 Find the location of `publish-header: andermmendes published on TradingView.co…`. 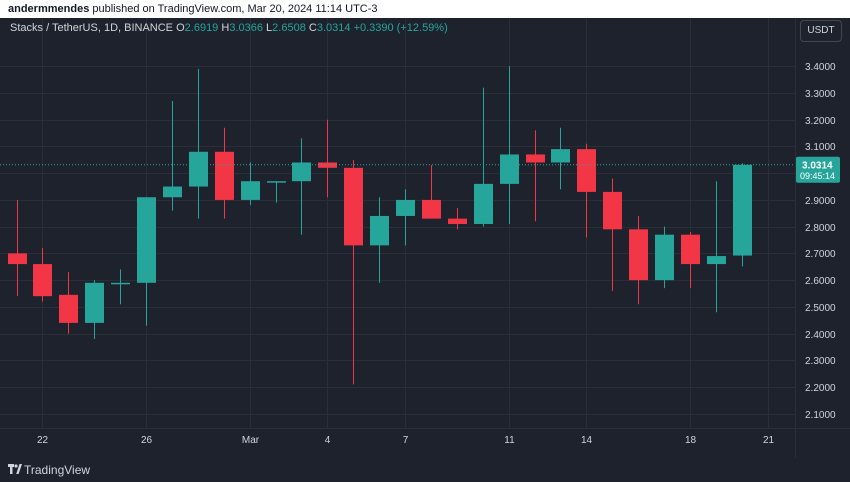

publish-header: andermmendes published on TradingView.co… is located at coordinates (425, 9).